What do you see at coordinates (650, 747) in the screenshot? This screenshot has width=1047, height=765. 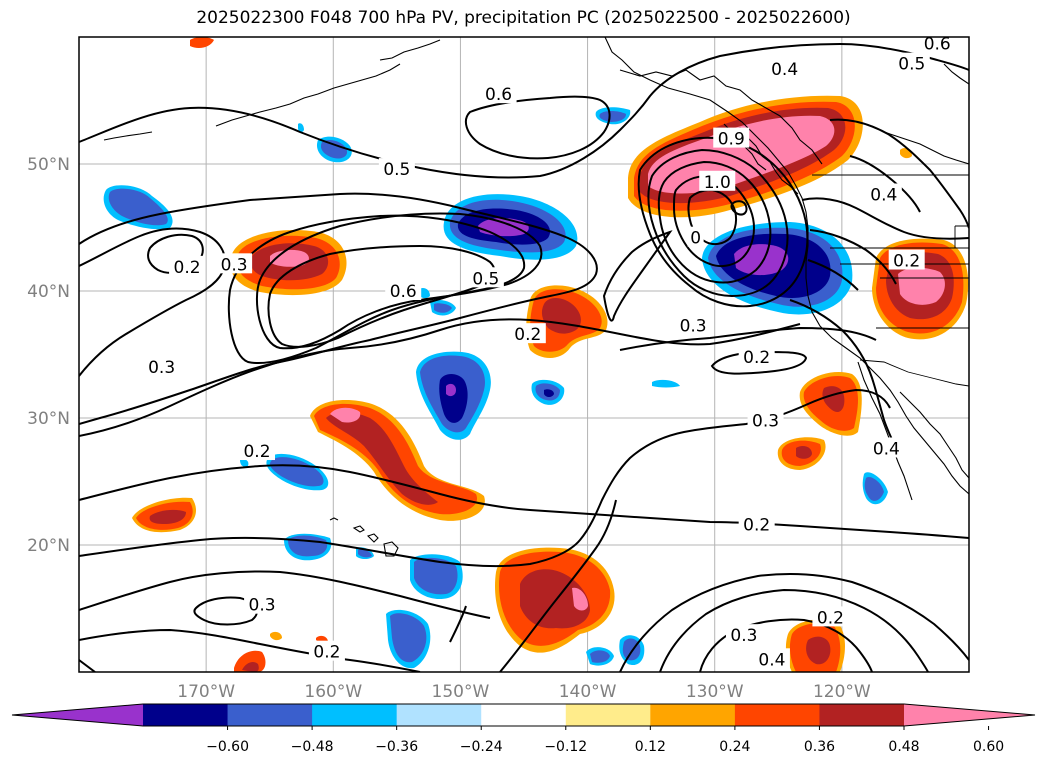 I see `colorbar-label: 0.12` at bounding box center [650, 747].